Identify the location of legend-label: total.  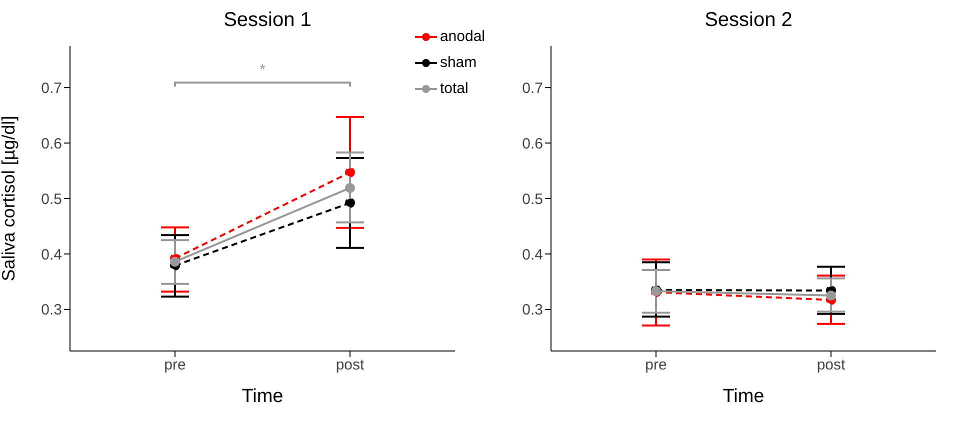
(454, 89).